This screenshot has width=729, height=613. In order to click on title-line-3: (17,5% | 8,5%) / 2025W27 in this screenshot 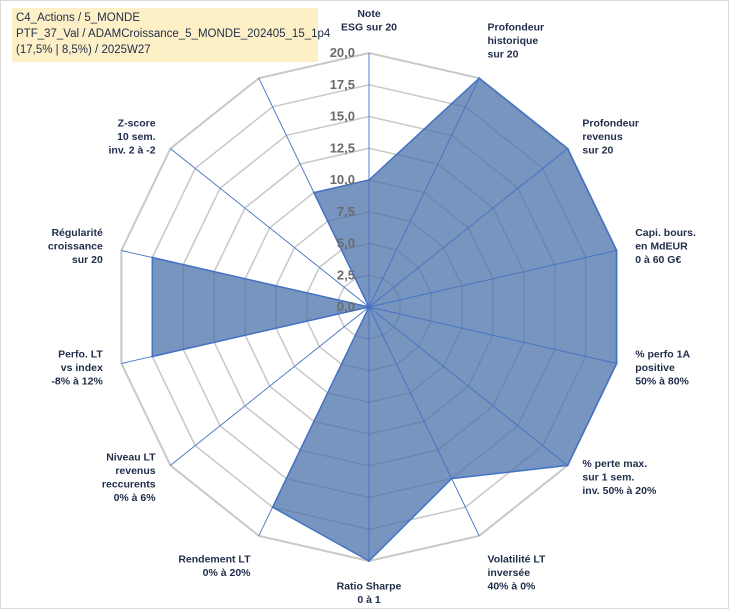, I will do `click(83, 50)`.